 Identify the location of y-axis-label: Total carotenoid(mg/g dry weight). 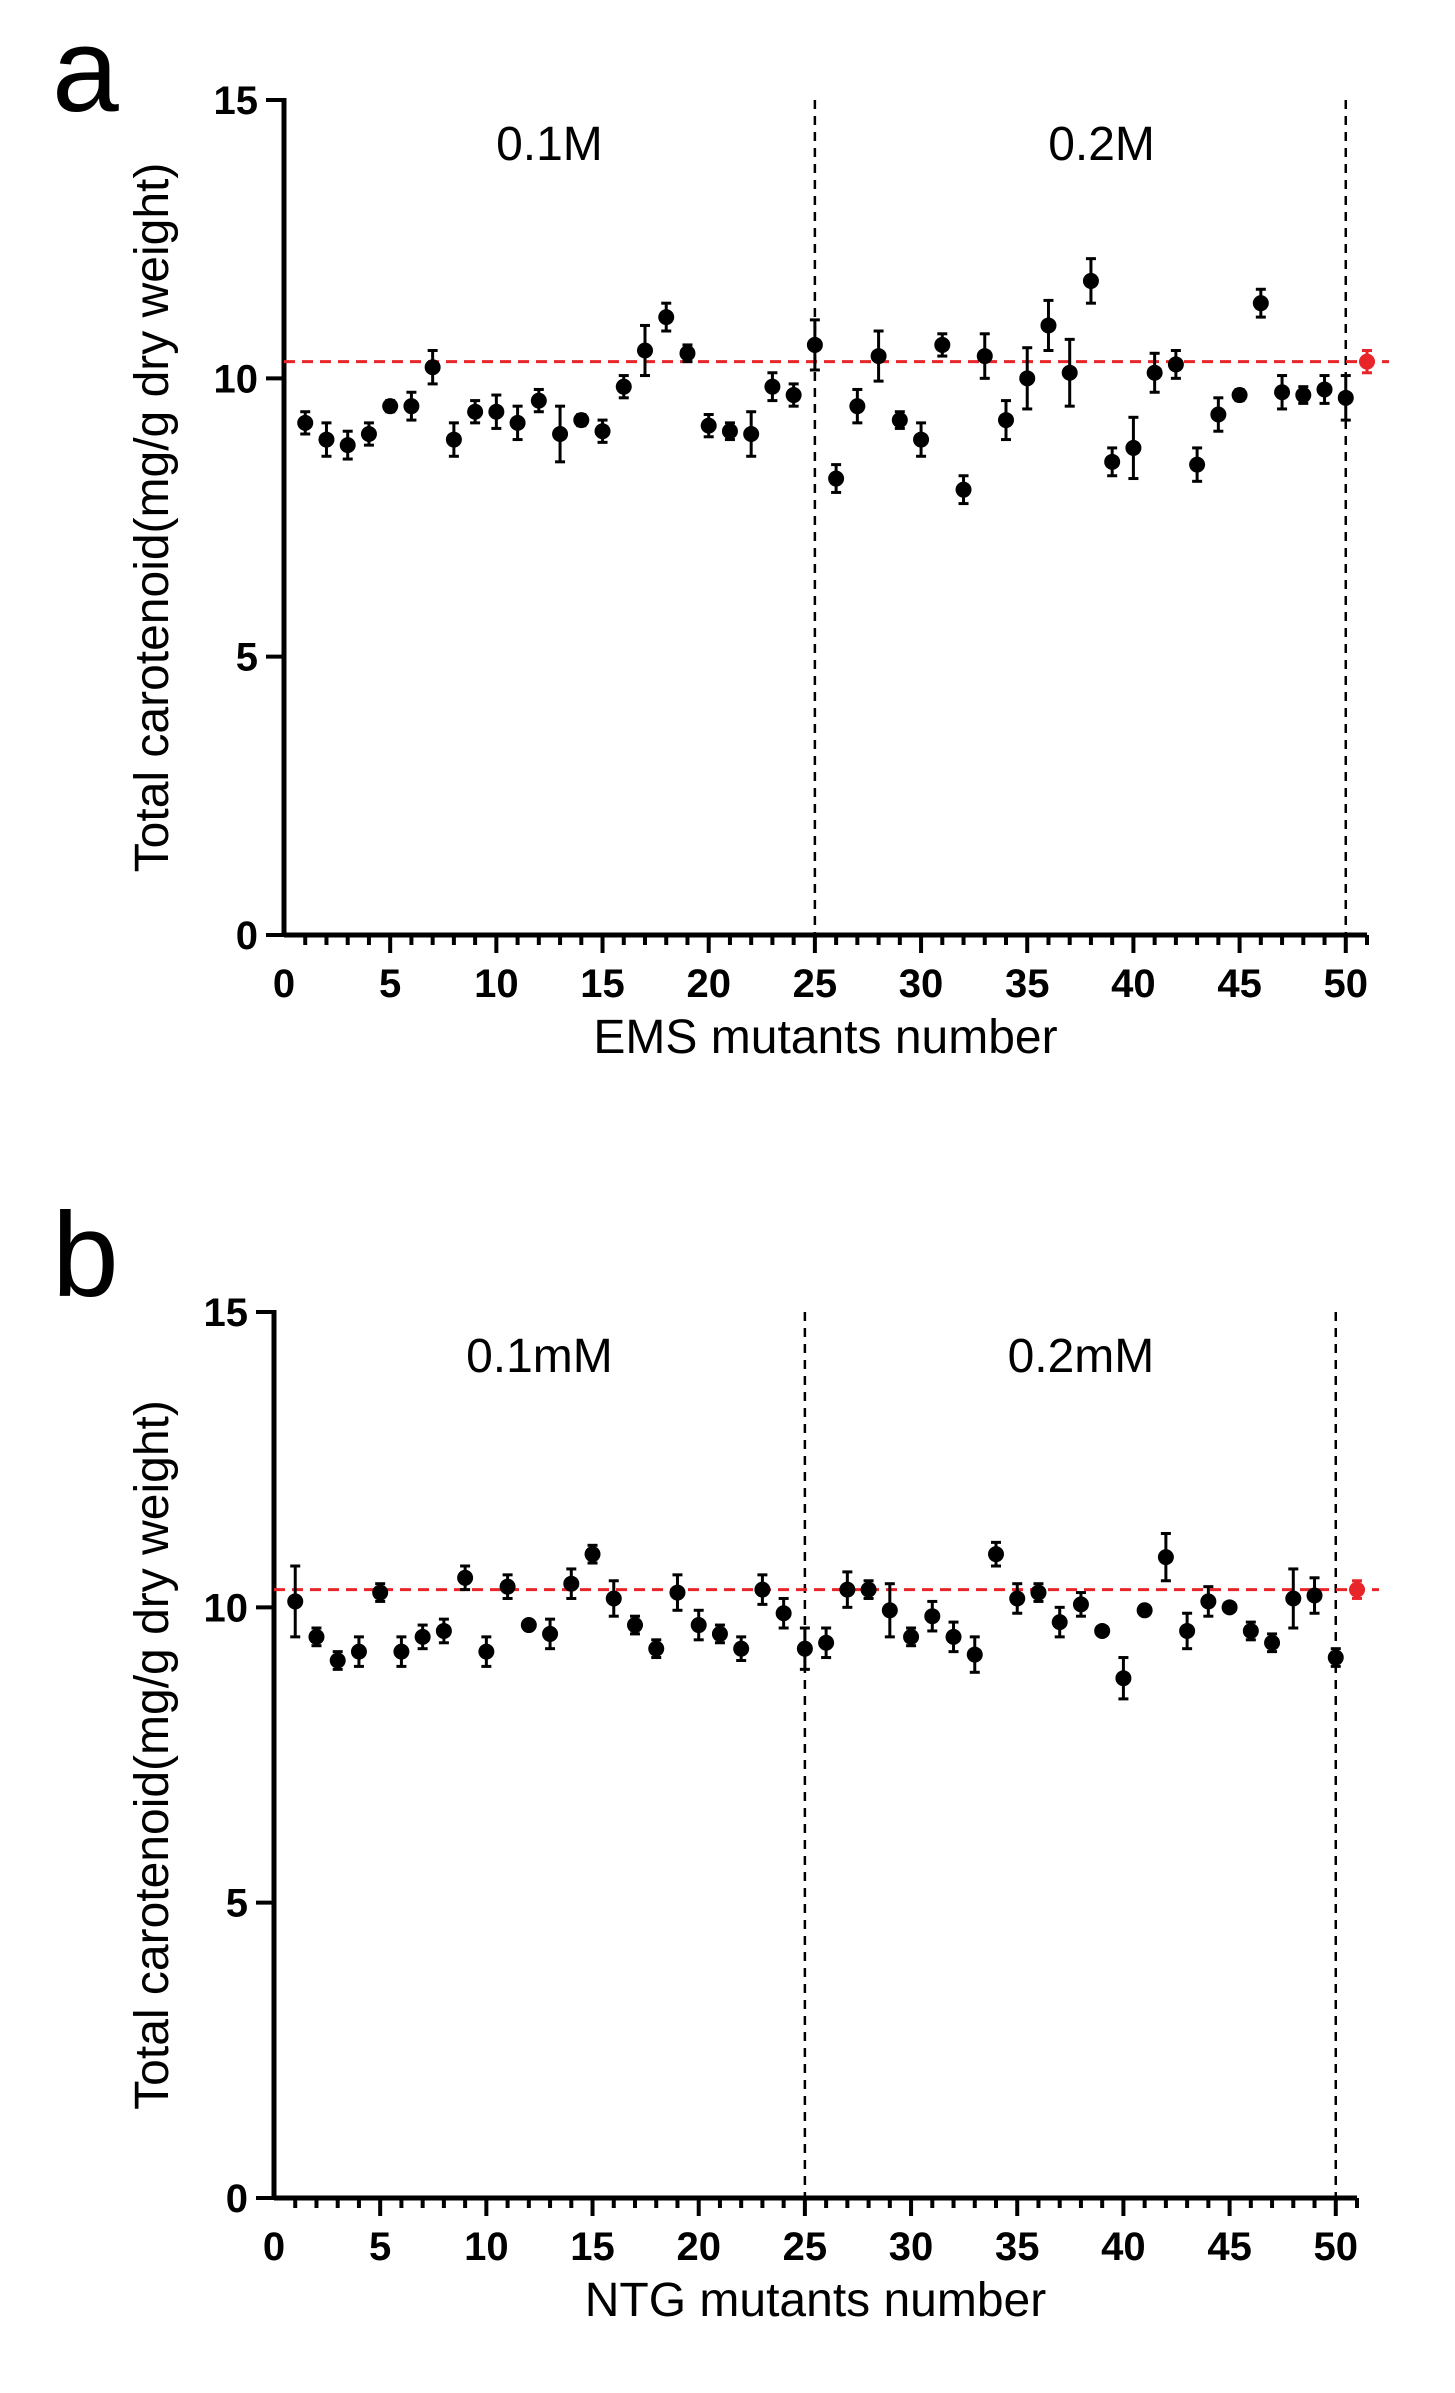
(152, 1755).